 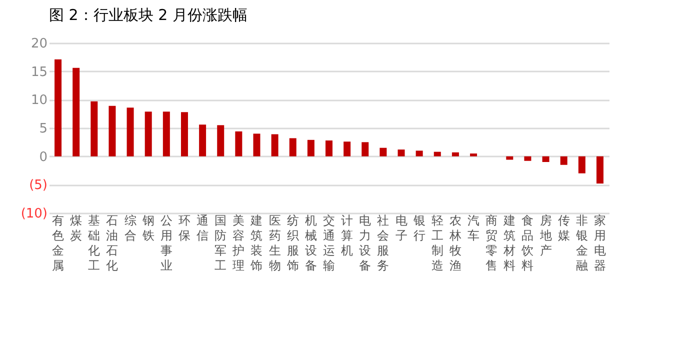 I want to click on x-tick-label: 农林牧渔, so click(x=455, y=243).